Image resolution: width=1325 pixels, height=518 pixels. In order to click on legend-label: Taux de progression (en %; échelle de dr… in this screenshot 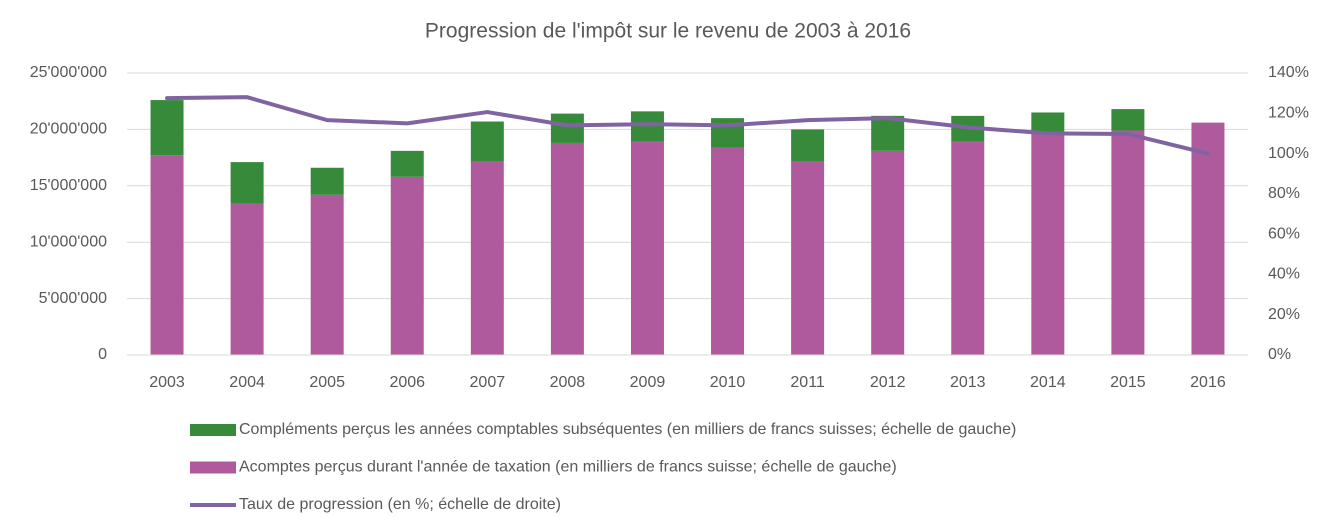, I will do `click(400, 504)`.